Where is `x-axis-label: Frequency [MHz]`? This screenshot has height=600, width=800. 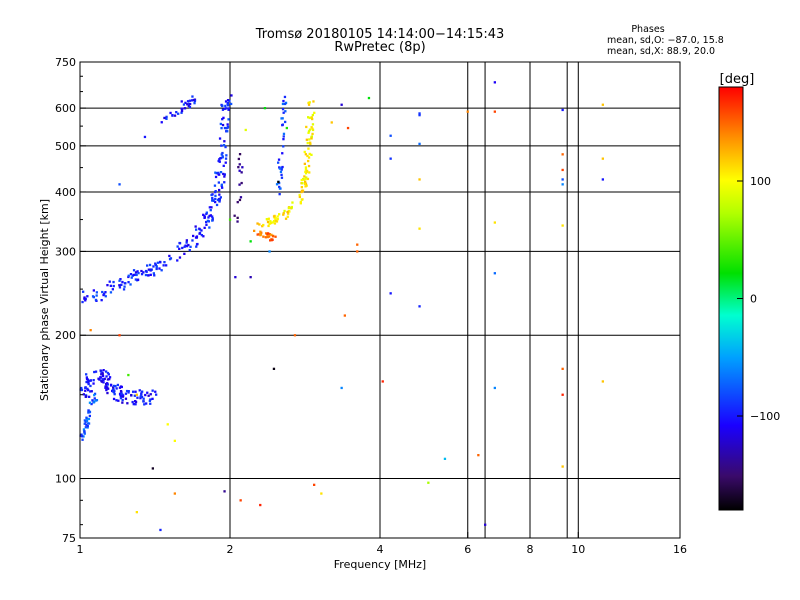
x-axis-label: Frequency [MHz] is located at coordinates (380, 564).